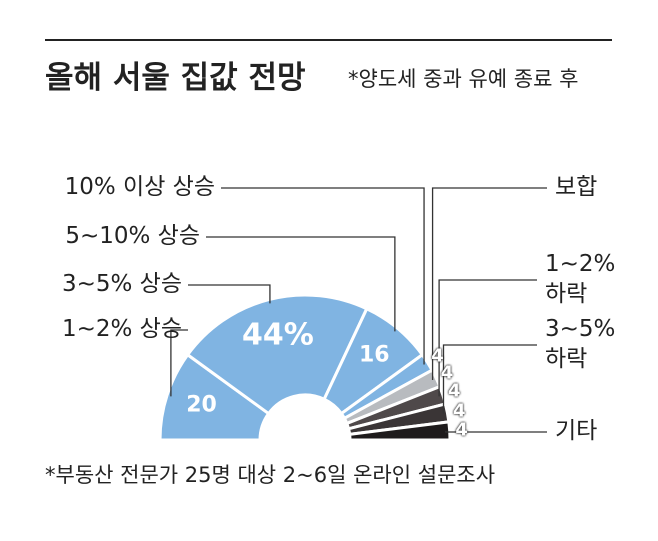  What do you see at coordinates (374, 355) in the screenshot?
I see `value-label: 16` at bounding box center [374, 355].